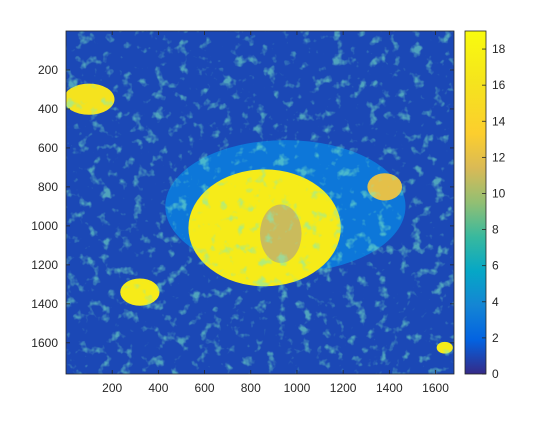 This screenshot has width=560, height=425. What do you see at coordinates (48, 187) in the screenshot?
I see `y-tick-label: 800` at bounding box center [48, 187].